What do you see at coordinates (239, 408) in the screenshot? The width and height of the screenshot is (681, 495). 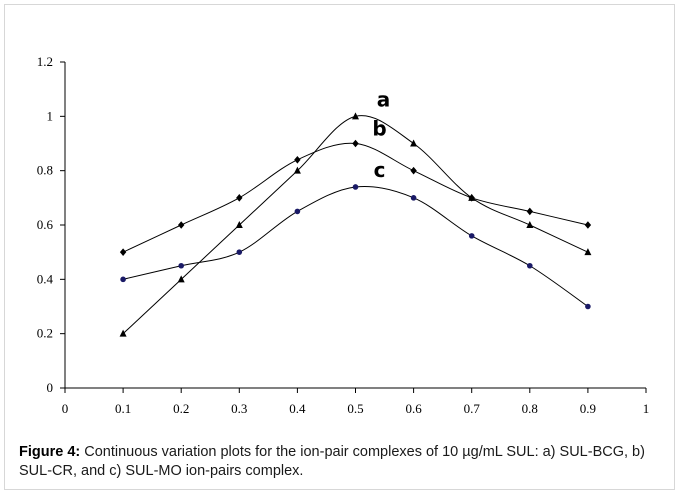 I see `x-tick-label: 0.3` at bounding box center [239, 408].